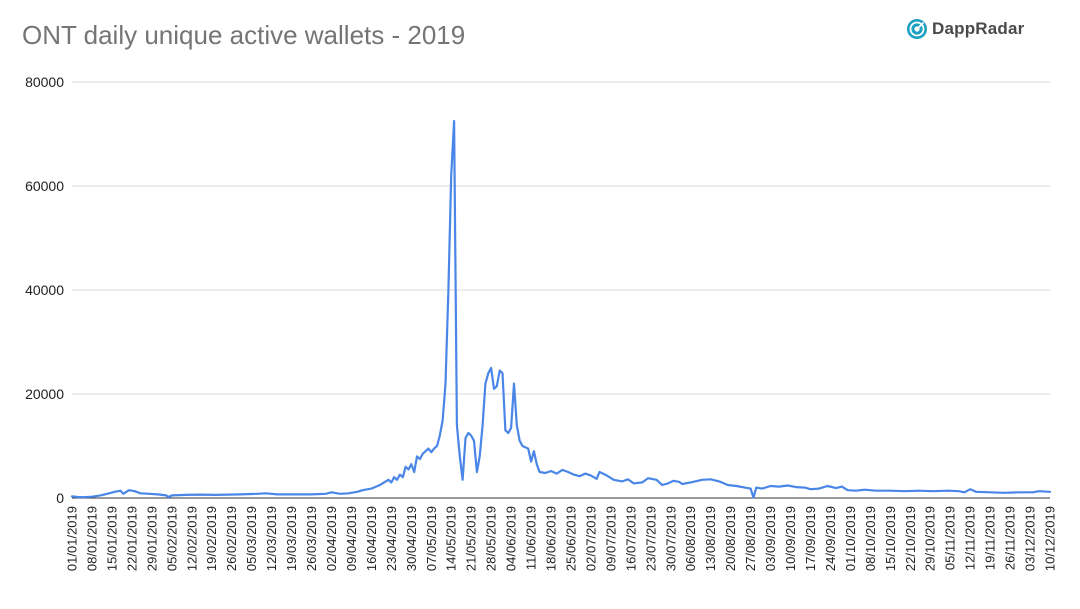  Describe the element at coordinates (810, 538) in the screenshot. I see `x-tick-label: 17/09/2019` at that location.